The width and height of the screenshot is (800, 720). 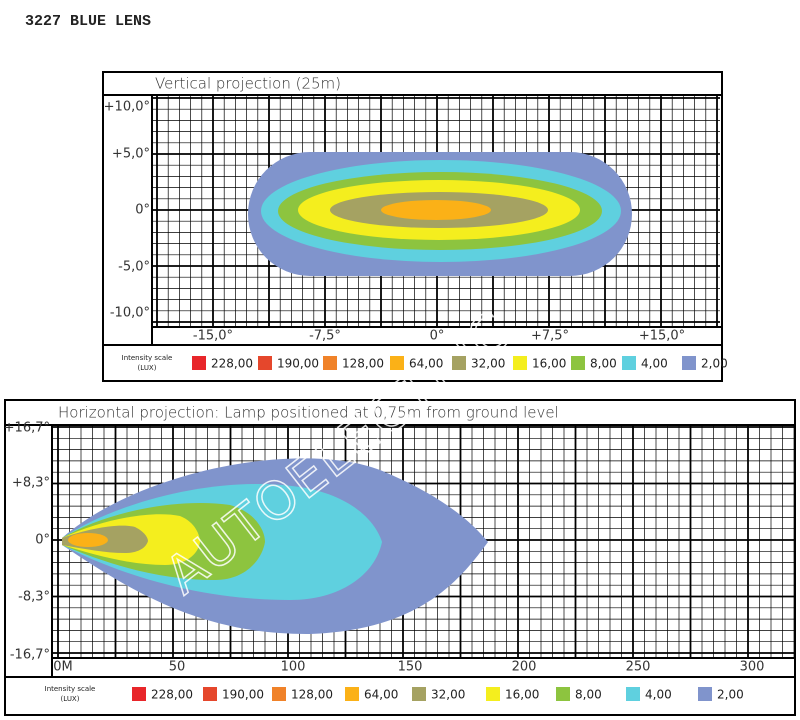 I want to click on page-title: 3227 BLUE LENS, so click(x=88, y=21).